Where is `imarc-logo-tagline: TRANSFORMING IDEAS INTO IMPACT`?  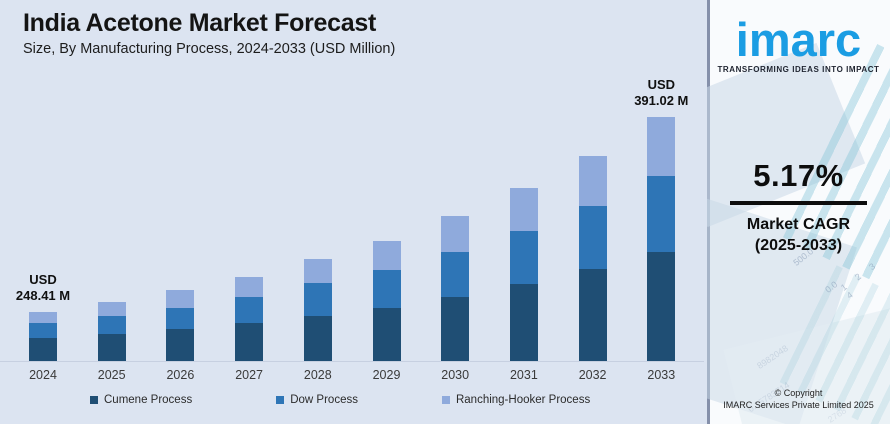 imarc-logo-tagline: TRANSFORMING IDEAS INTO IMPACT is located at coordinates (798, 69).